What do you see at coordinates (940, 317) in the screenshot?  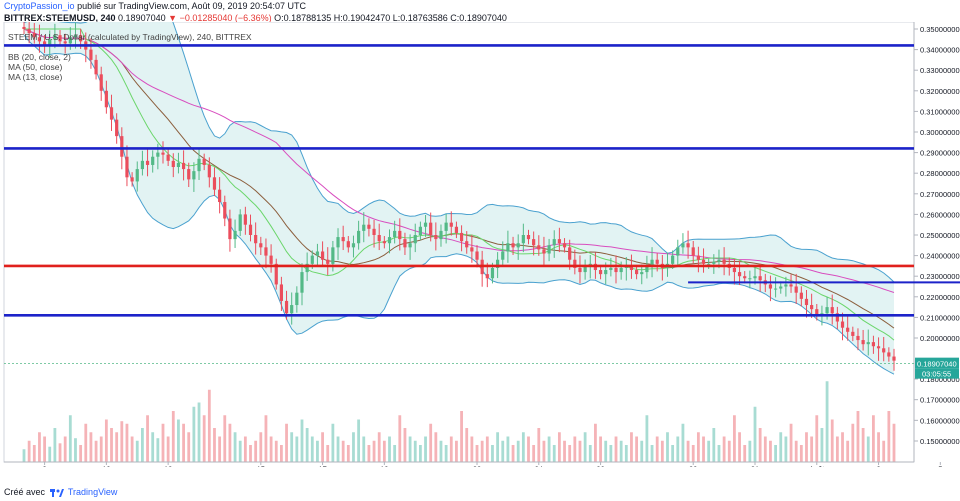 I see `y-tick-label: 0.21000000` at bounding box center [940, 317].